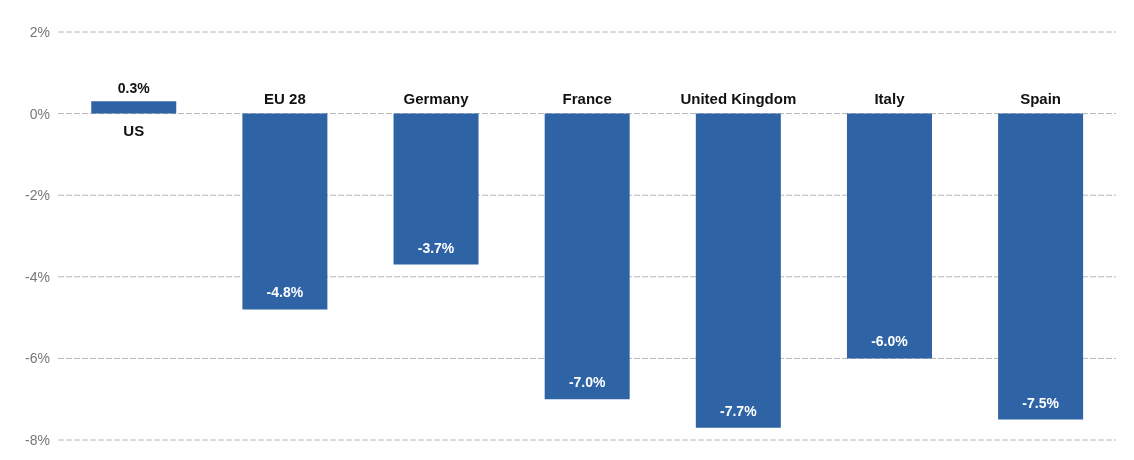 This screenshot has width=1134, height=460. I want to click on data-label: -3.7%, so click(436, 247).